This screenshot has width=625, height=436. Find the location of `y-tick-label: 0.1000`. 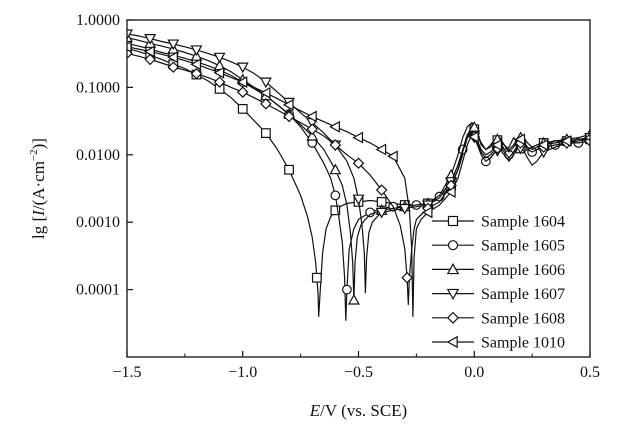

y-tick-label: 0.1000 is located at coordinates (98, 87).